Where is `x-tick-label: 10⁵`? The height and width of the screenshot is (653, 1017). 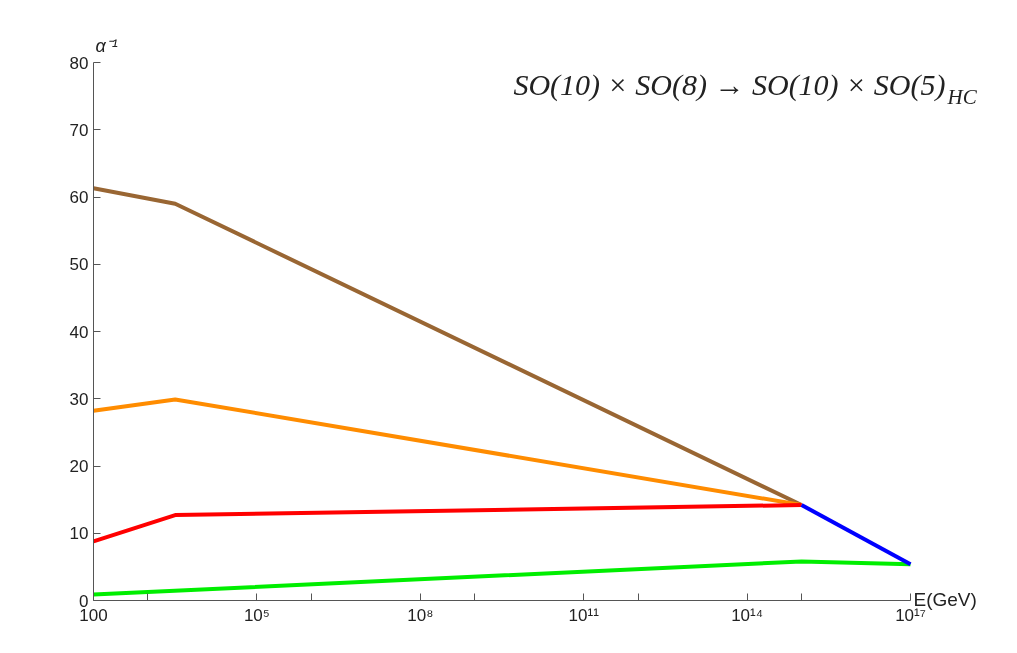 x-tick-label: 10⁵ is located at coordinates (256, 615).